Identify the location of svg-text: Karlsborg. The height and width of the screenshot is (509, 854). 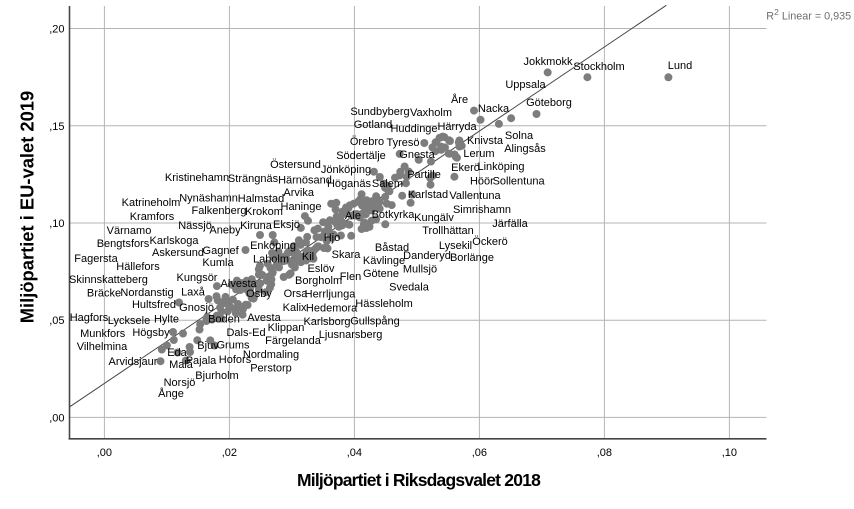
(326, 322).